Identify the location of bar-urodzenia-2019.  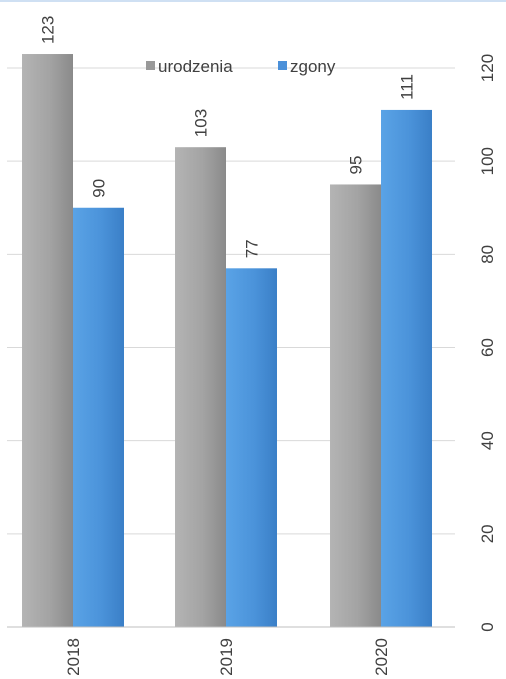
(200, 387).